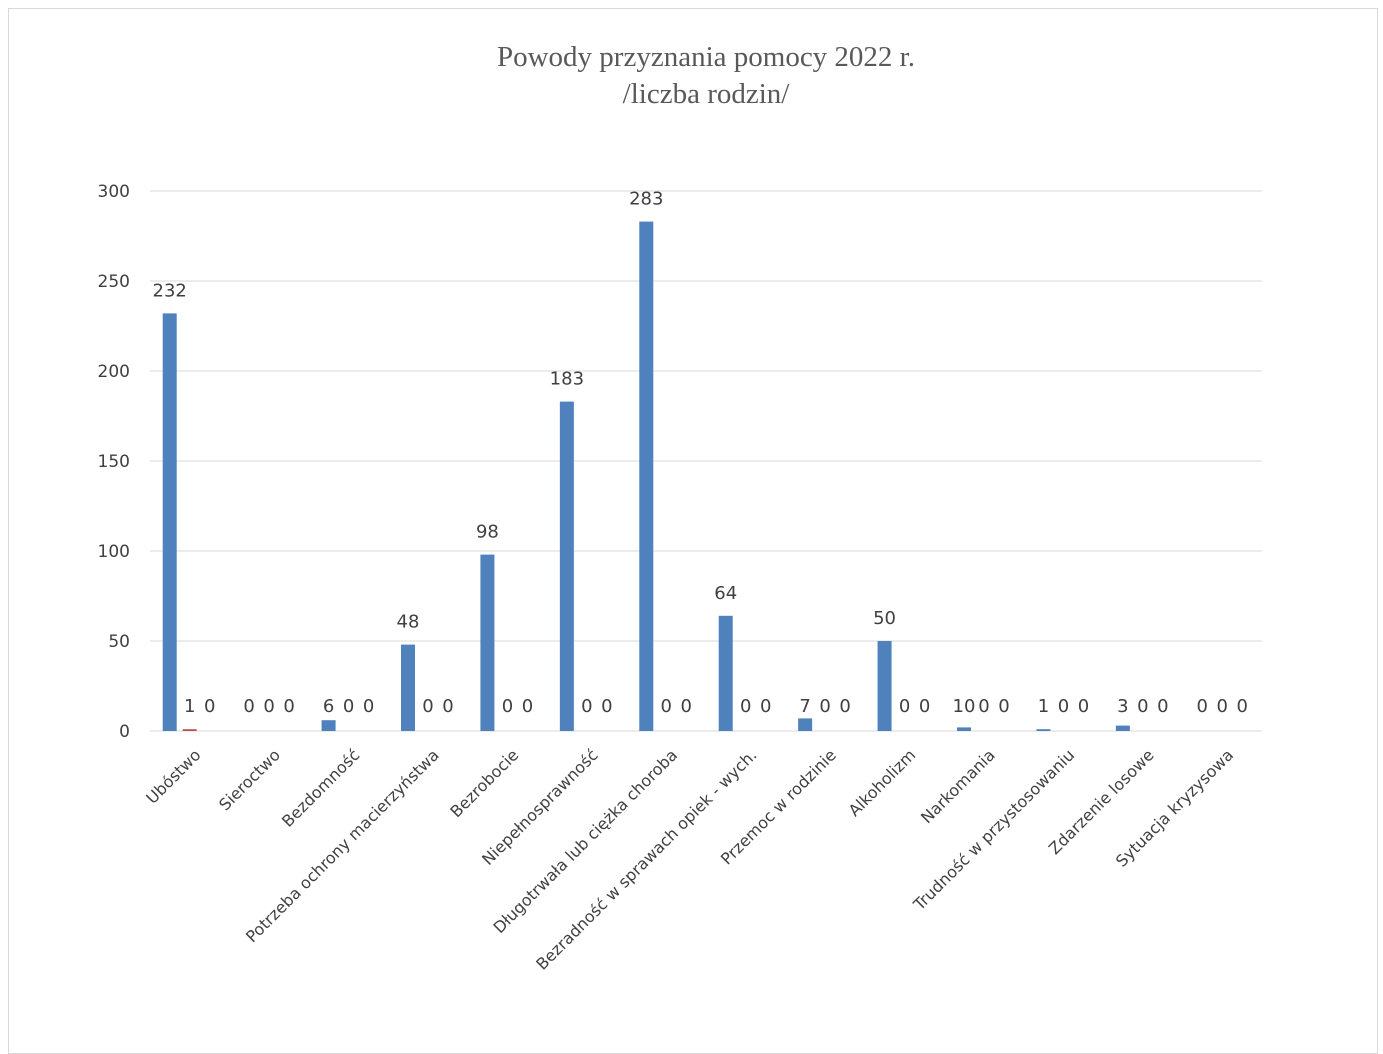  I want to click on x-tick-label: Bezrobocie, so click(484, 783).